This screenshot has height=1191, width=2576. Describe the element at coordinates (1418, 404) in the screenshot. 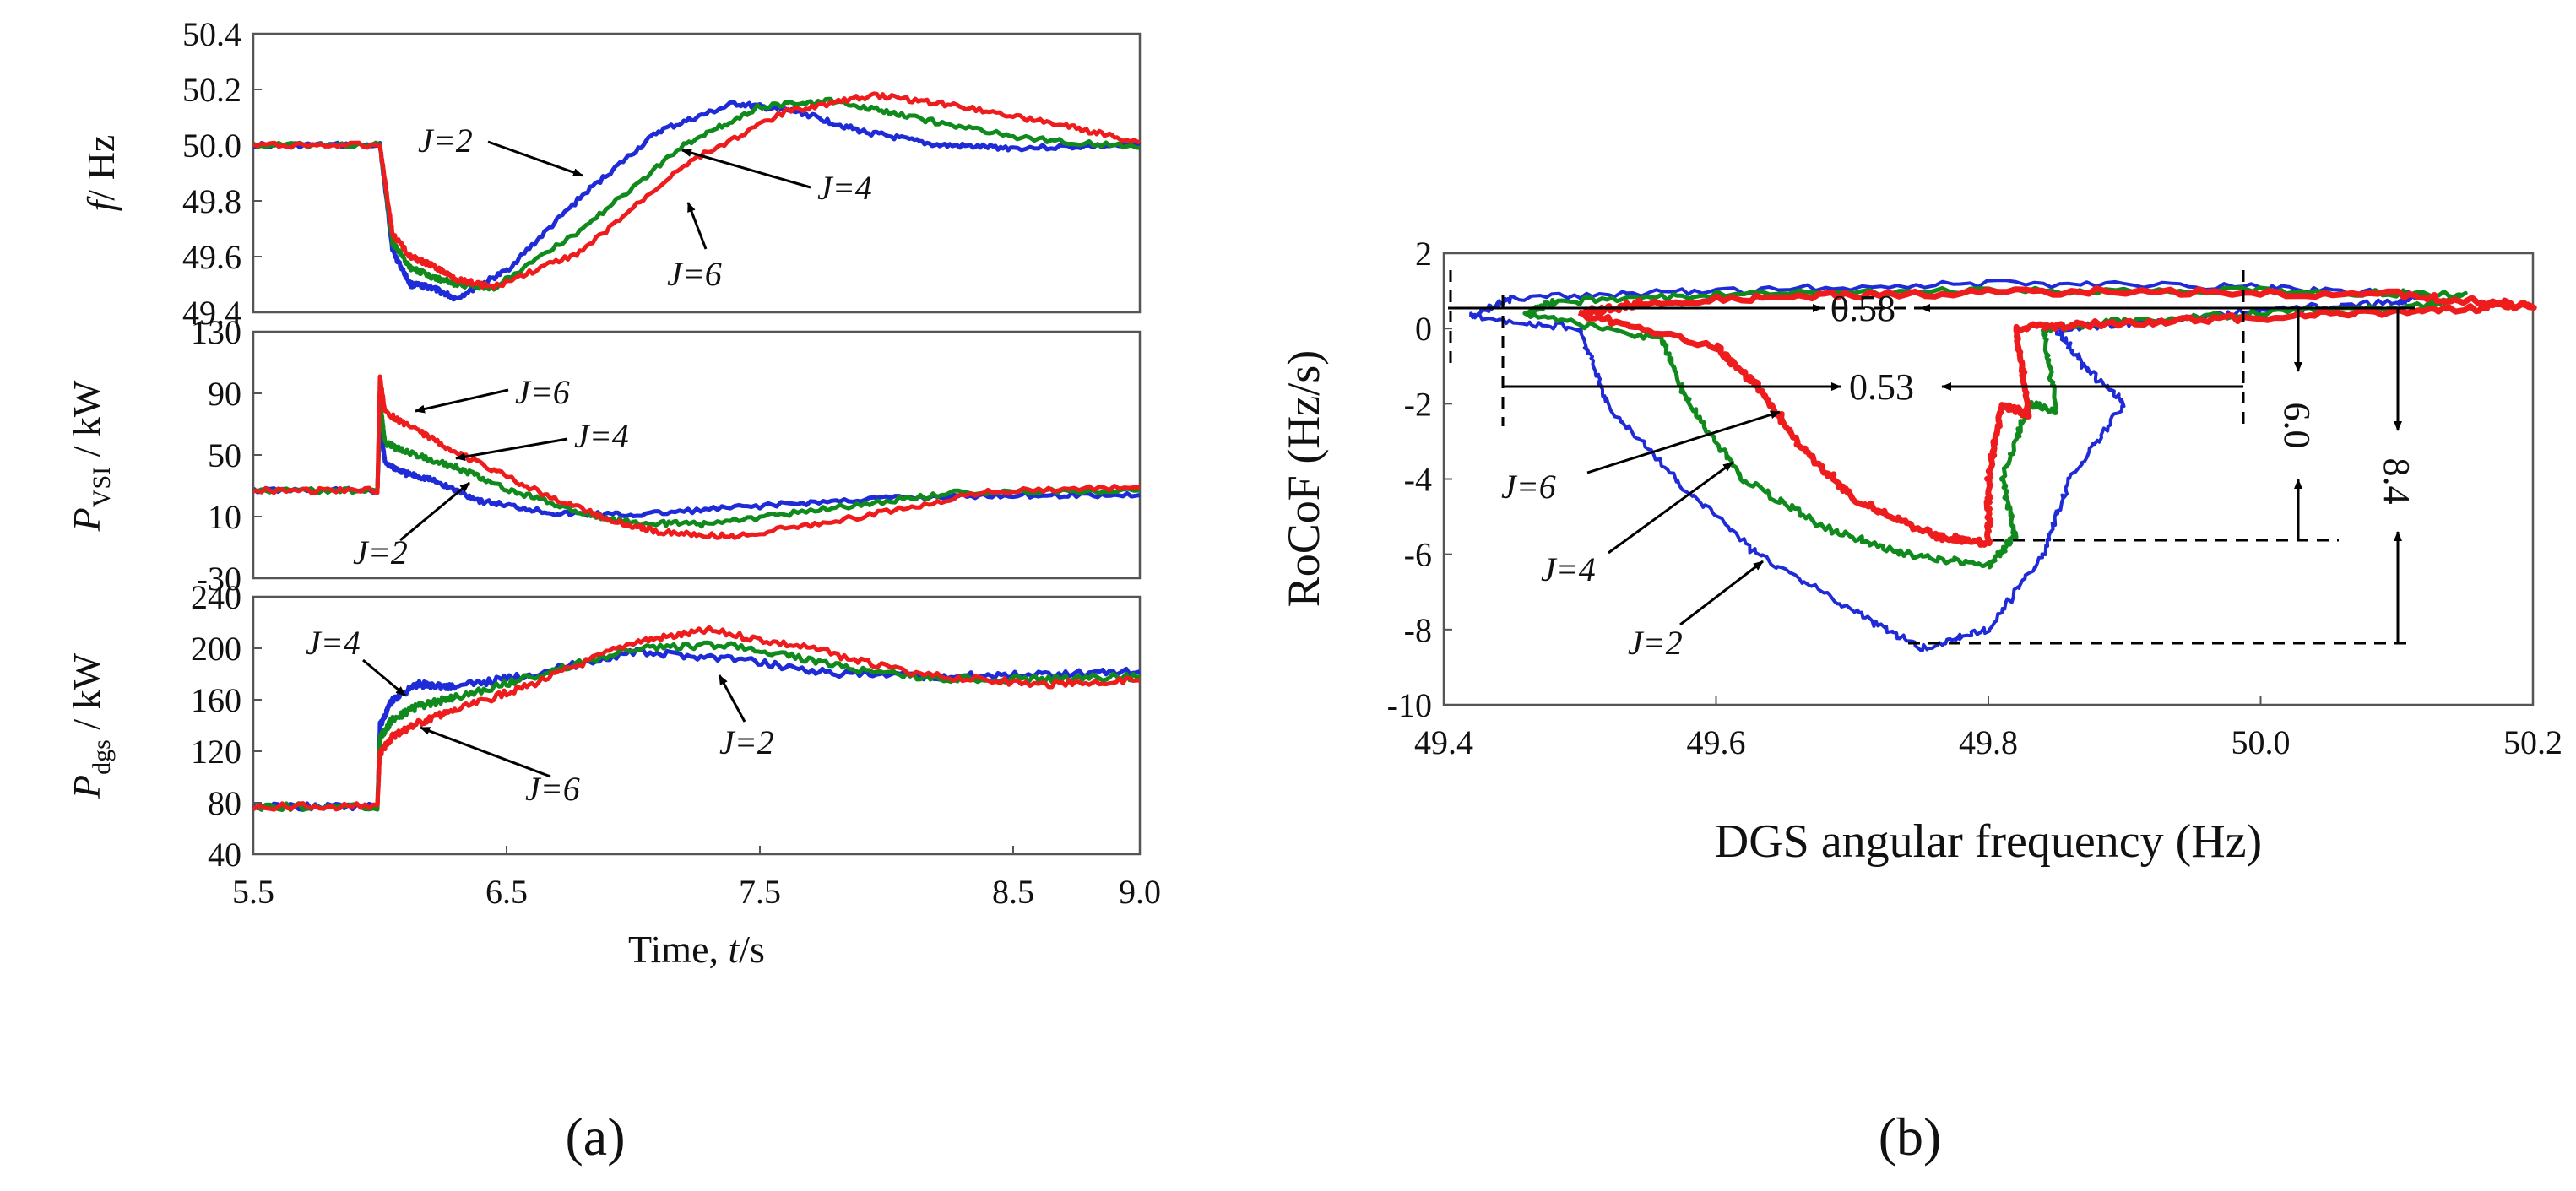

I see `ytick-label: -2` at that location.